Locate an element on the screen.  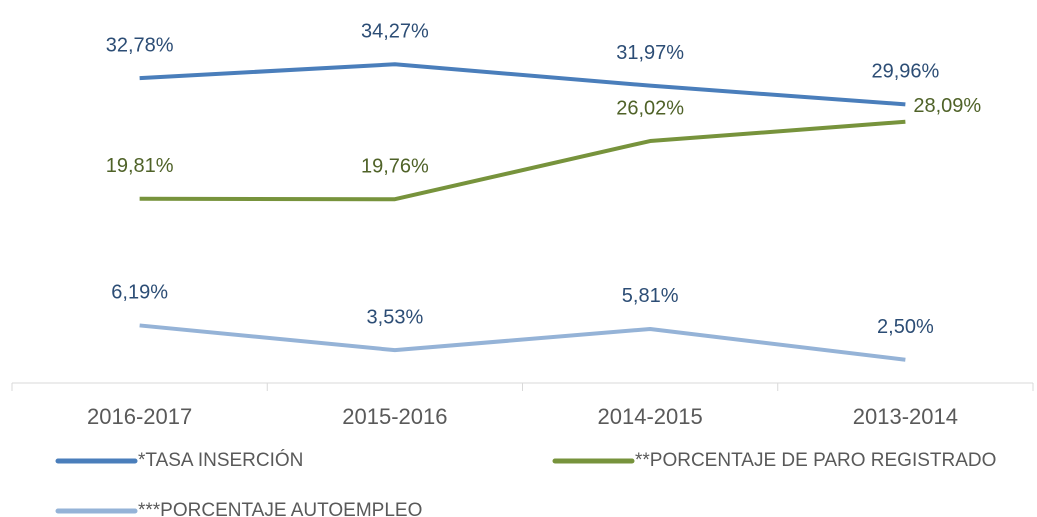
legend-label: ***PORCENTAJE AUTOEMPLEO is located at coordinates (280, 508).